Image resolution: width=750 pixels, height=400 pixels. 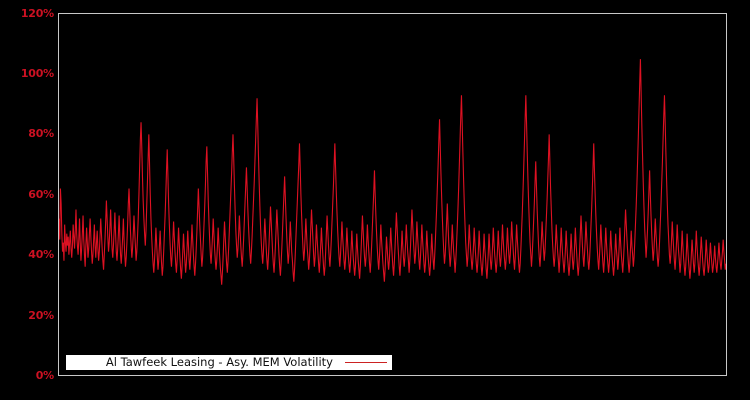 What do you see at coordinates (41, 315) in the screenshot?
I see `y-tick-label: 20%` at bounding box center [41, 315].